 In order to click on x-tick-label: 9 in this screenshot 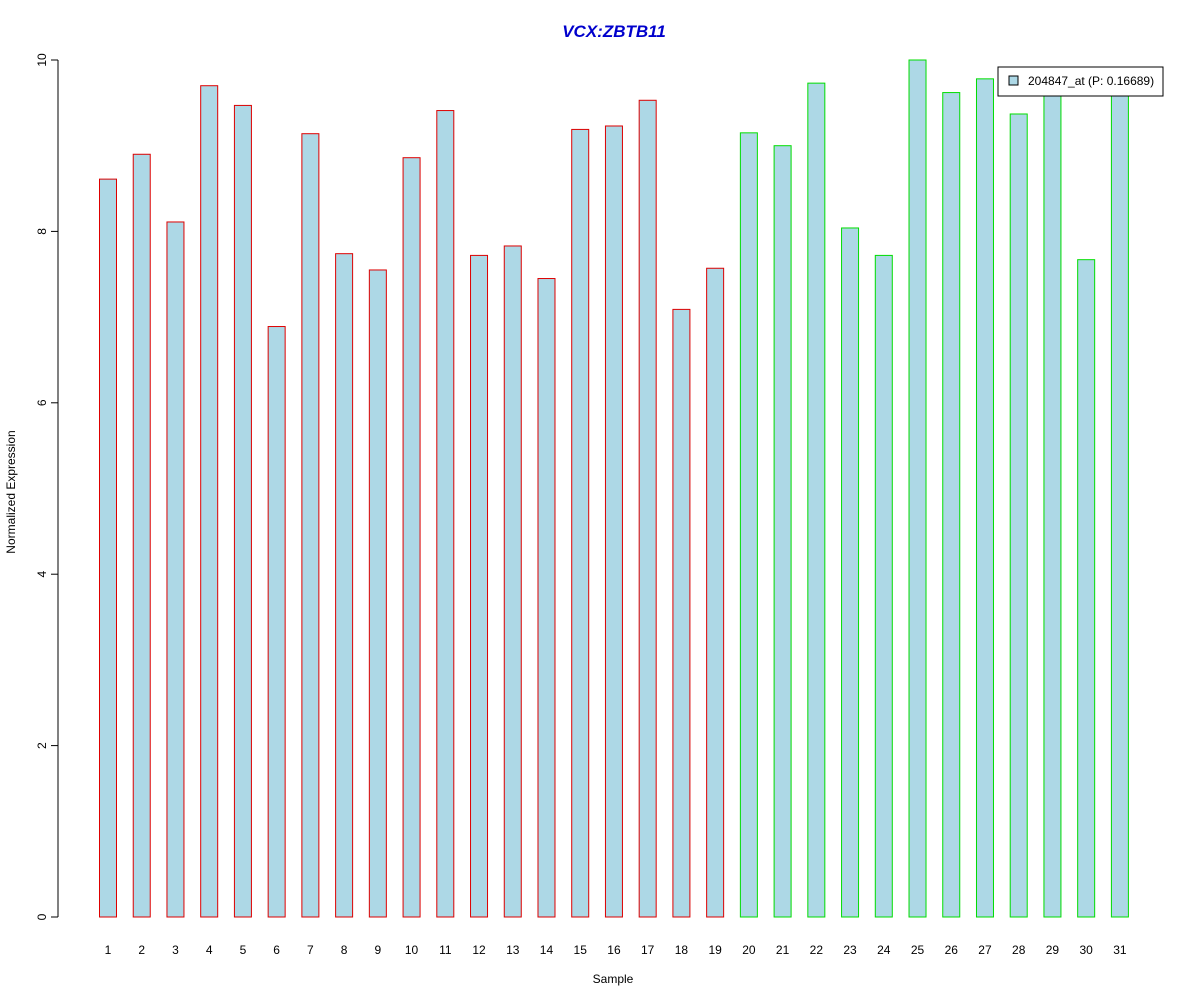, I will do `click(377, 950)`.